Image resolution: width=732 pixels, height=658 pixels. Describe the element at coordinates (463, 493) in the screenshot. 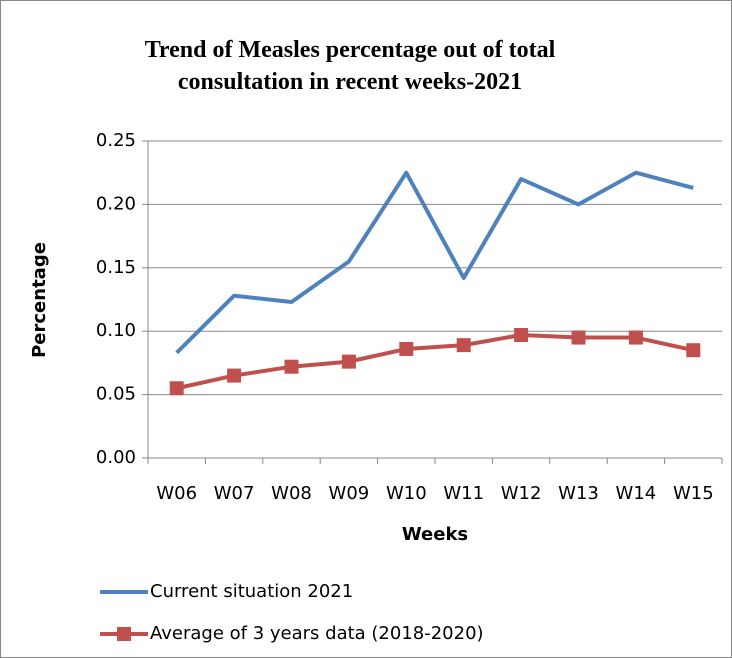

I see `x-tick-label: W11` at that location.